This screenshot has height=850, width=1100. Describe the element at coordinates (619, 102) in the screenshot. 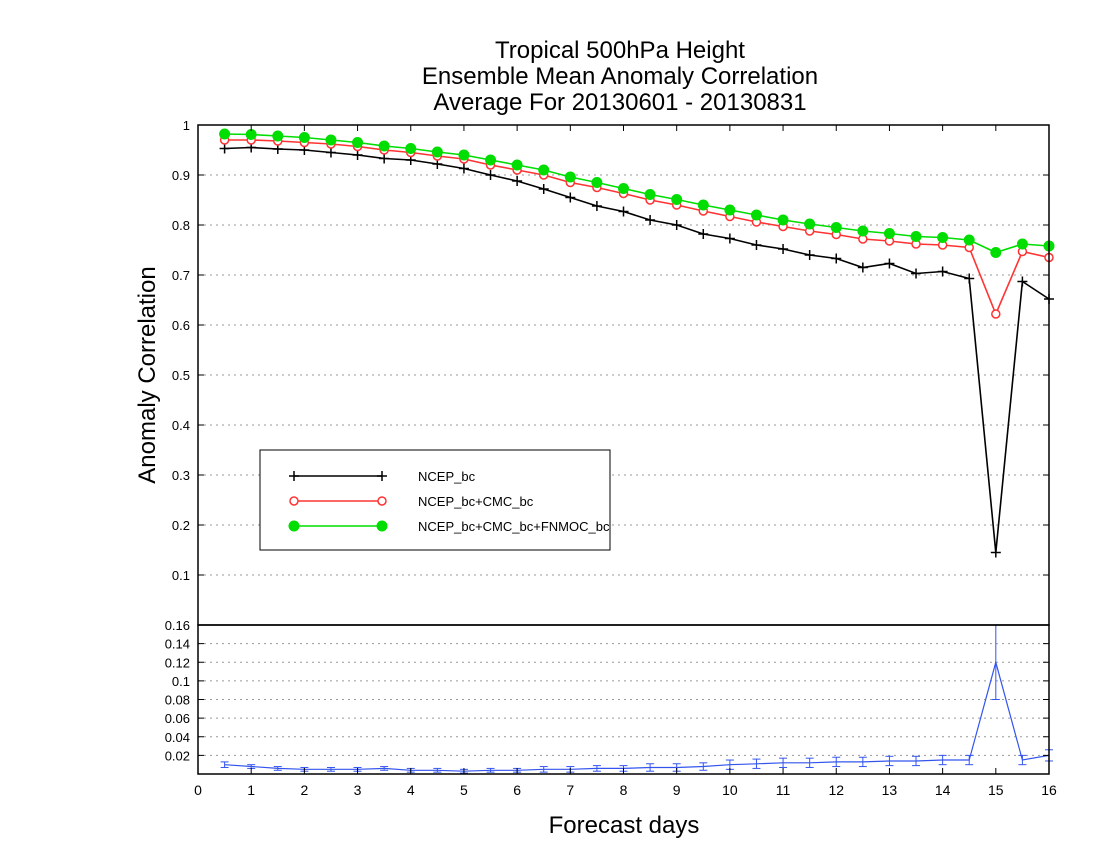

I see `chart-title-line-3: Average For 20130601 - 20130831` at that location.